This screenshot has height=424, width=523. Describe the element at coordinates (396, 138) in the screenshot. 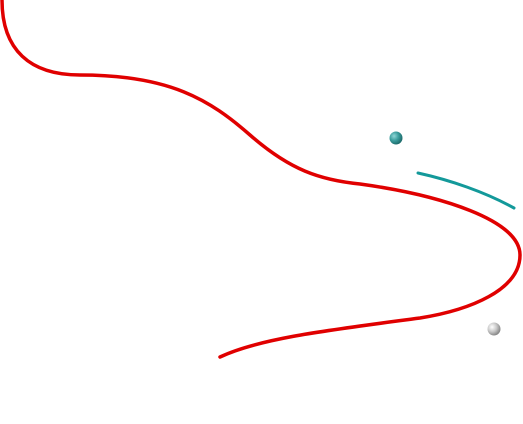

I see `teal-ball` at that location.